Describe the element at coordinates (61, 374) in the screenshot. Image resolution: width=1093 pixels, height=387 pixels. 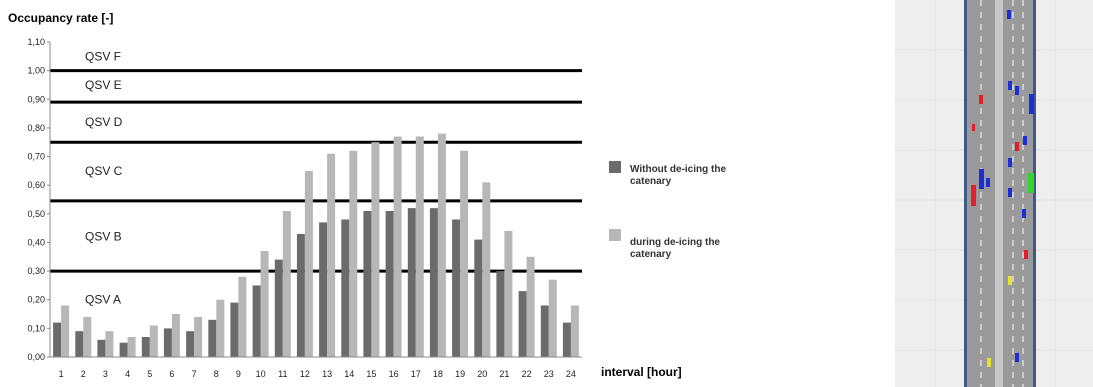
I see `x-tick-label: 1` at that location.